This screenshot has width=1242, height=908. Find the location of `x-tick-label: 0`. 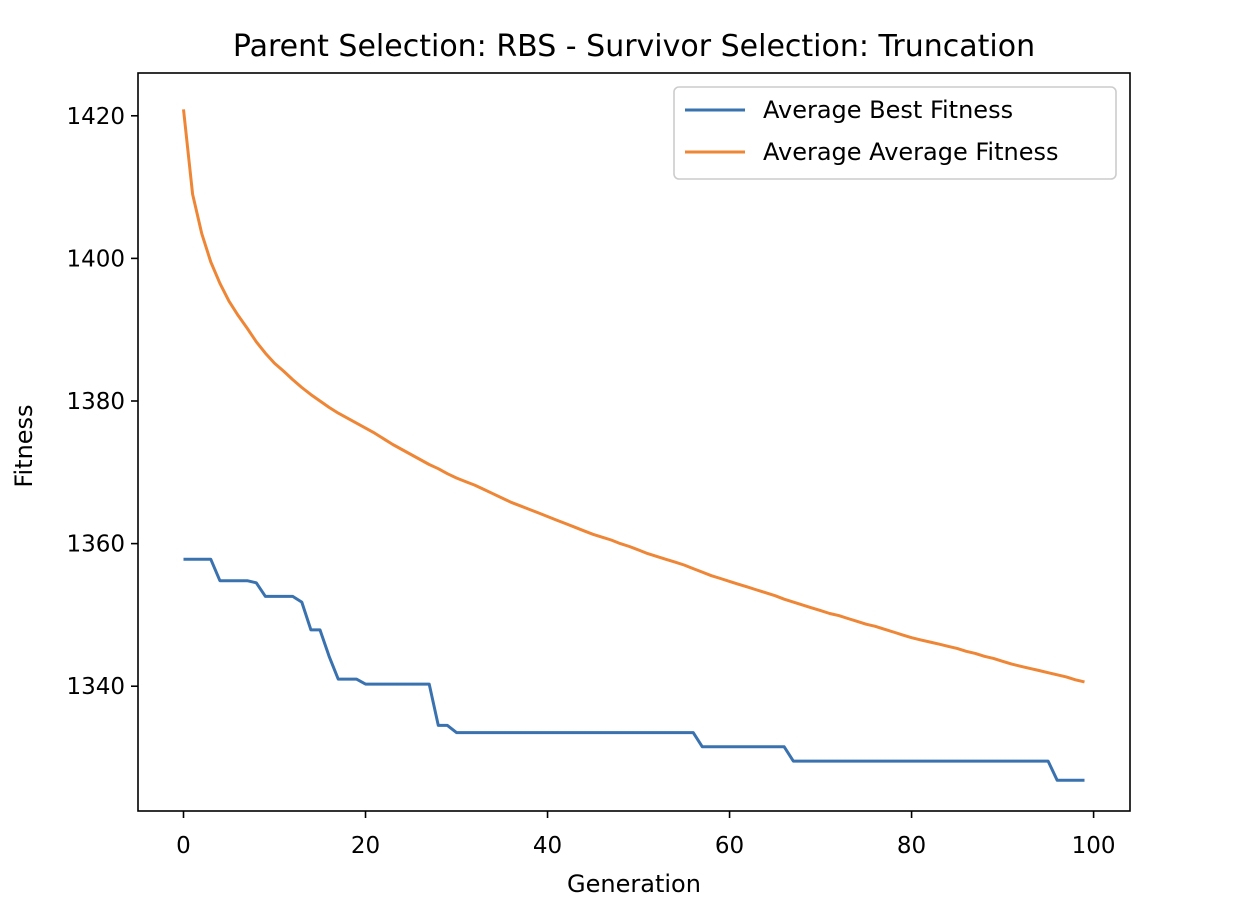

x-tick-label: 0 is located at coordinates (183, 846).